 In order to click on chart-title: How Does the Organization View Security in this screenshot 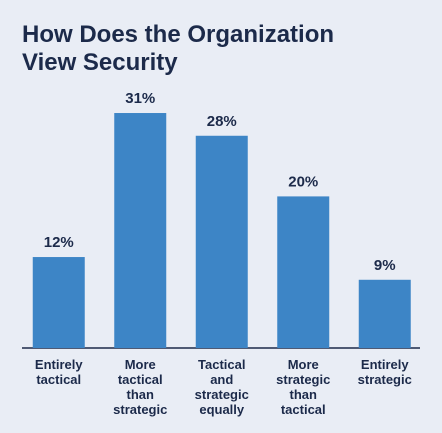, I will do `click(178, 48)`.